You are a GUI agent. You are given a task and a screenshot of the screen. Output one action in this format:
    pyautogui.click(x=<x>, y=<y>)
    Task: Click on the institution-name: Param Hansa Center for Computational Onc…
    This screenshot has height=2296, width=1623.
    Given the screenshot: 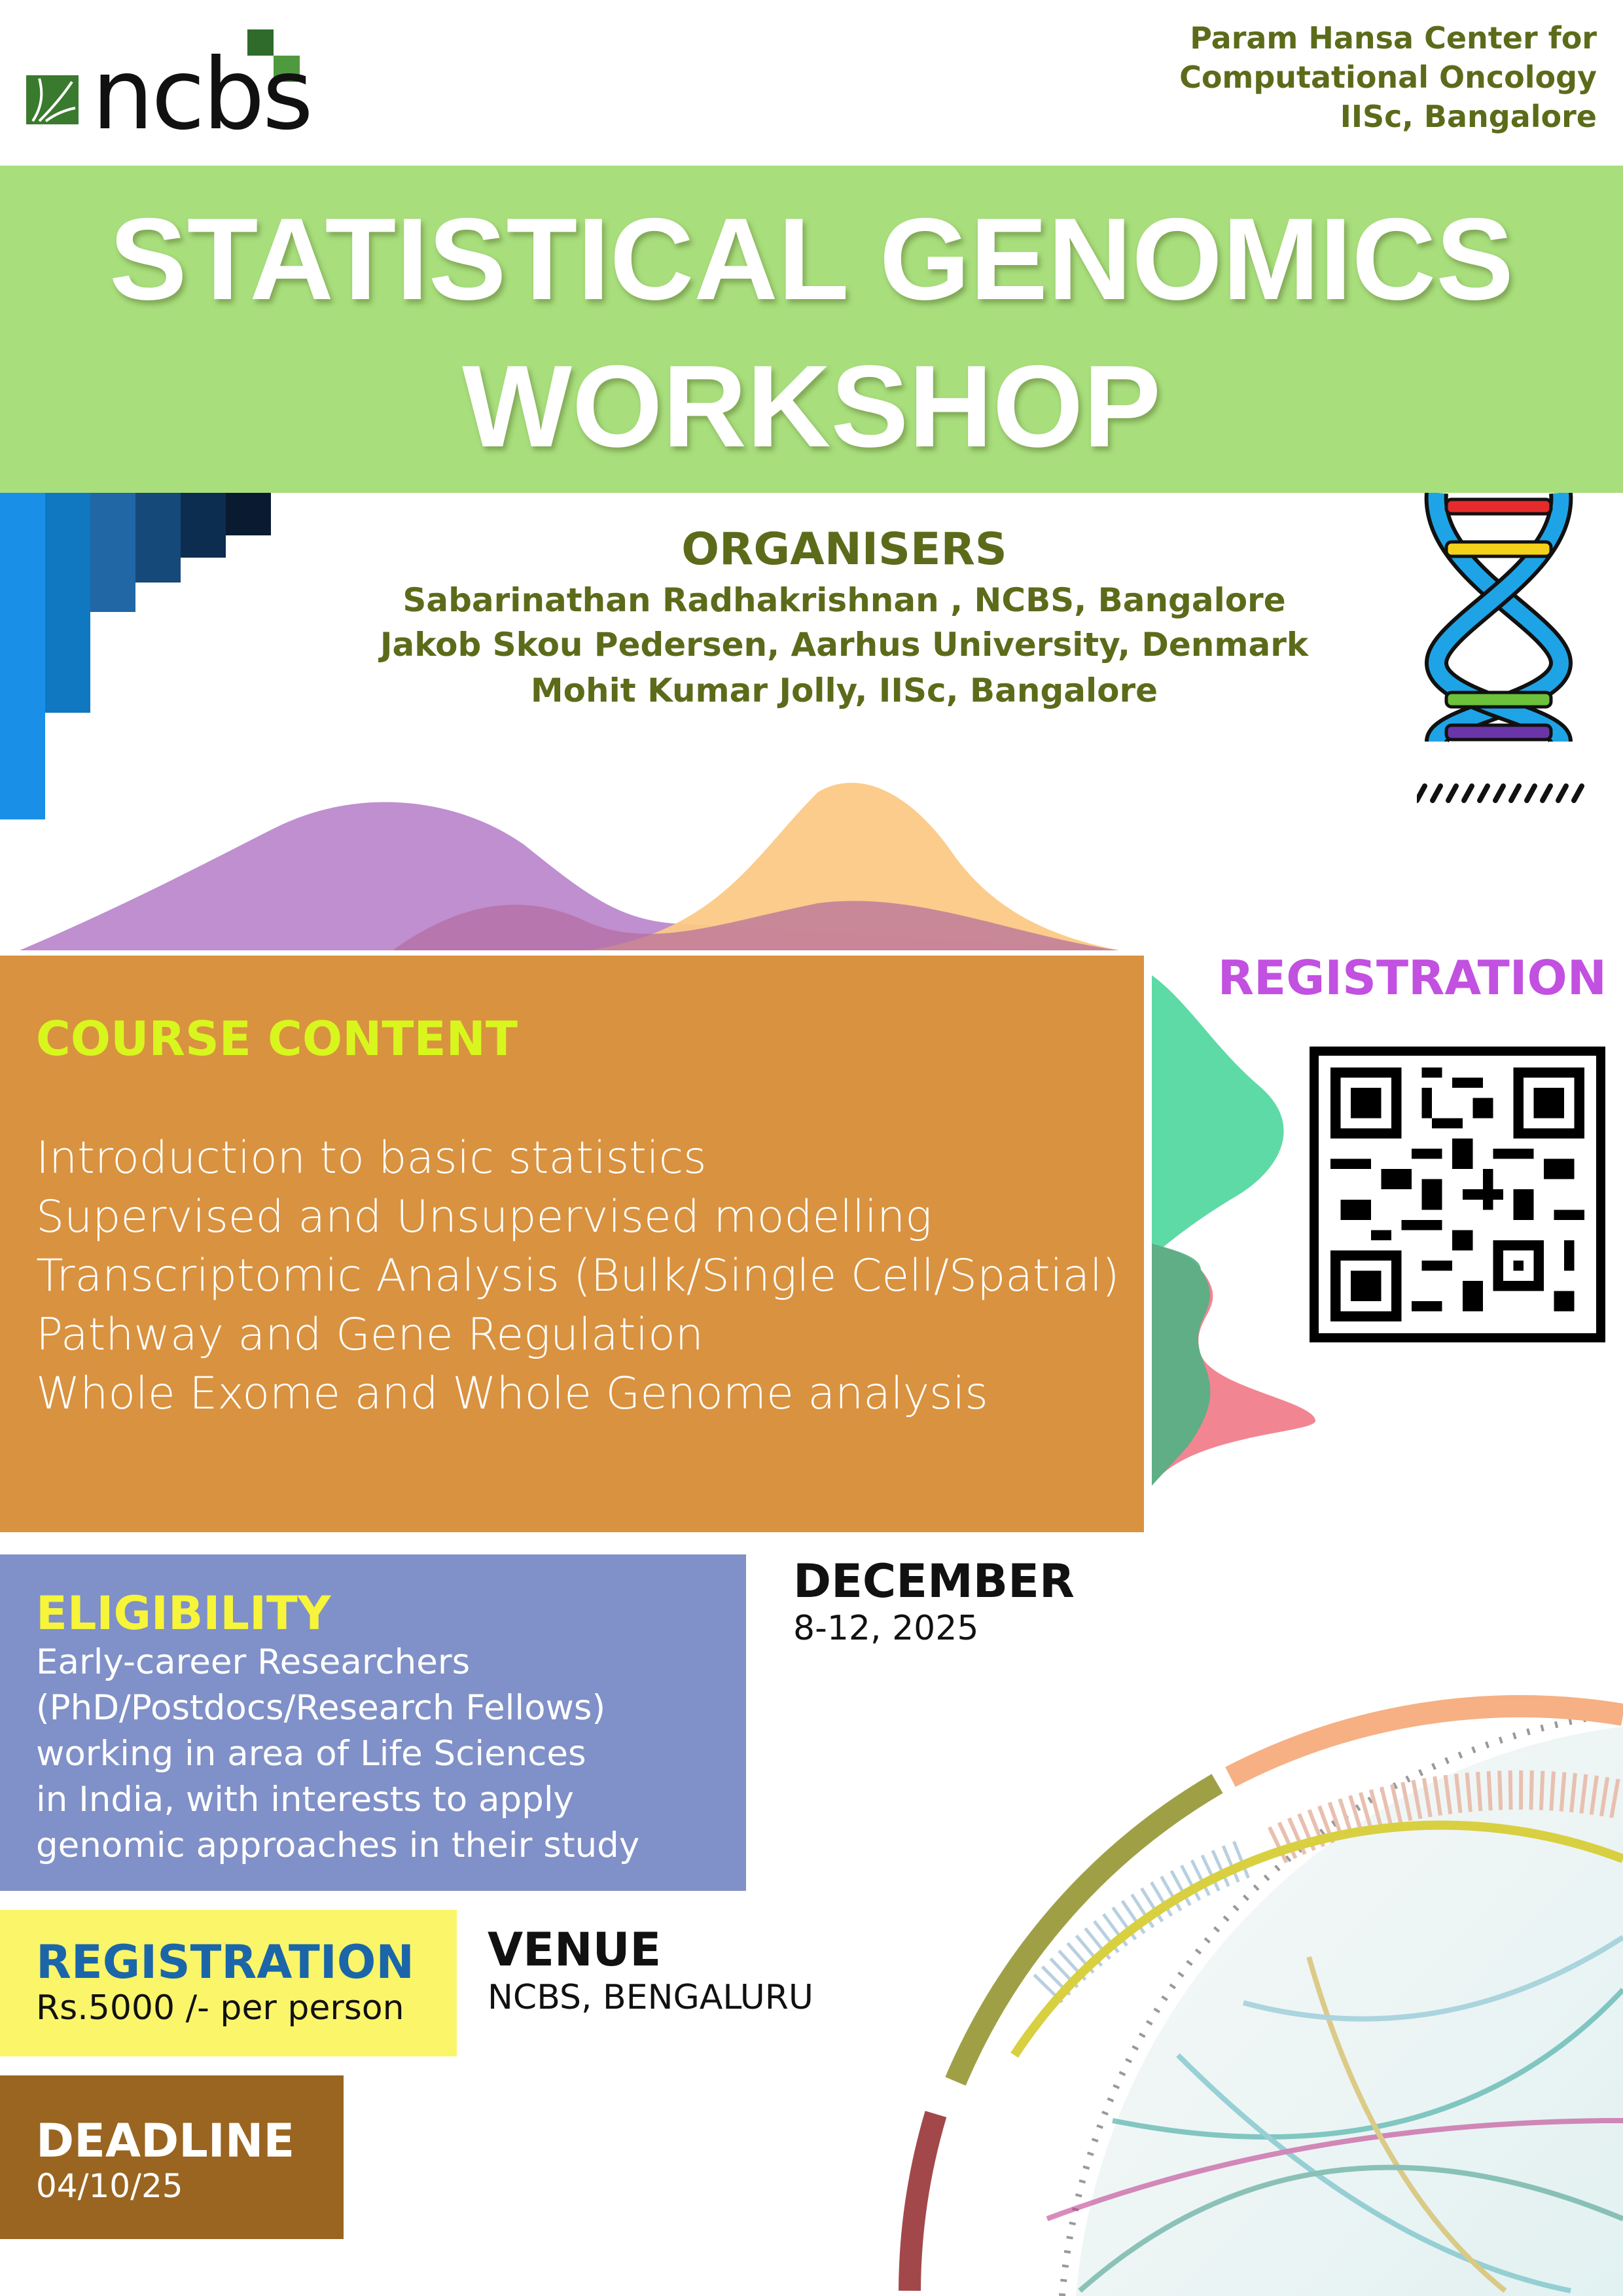 What is the action you would take?
    pyautogui.click(x=1388, y=77)
    